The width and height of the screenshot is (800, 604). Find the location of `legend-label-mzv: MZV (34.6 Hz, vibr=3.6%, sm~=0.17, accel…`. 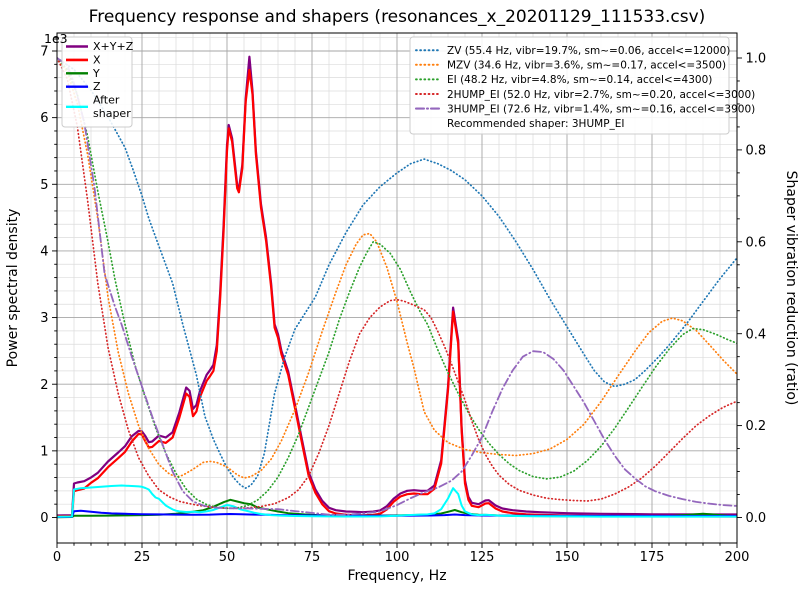

legend-label-mzv: MZV (34.6 Hz, vibr=3.6%, sm~=0.17, accel… is located at coordinates (586, 66).